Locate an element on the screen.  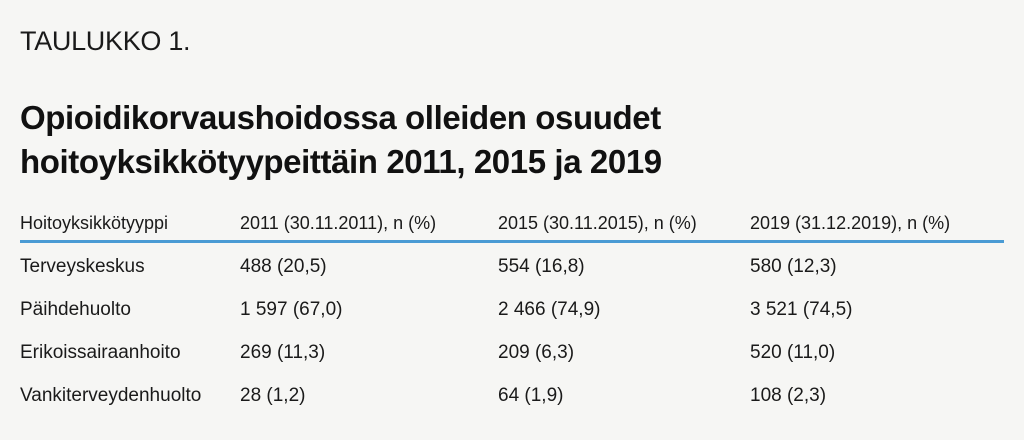
cell-2019: 520 (11,0) is located at coordinates (793, 352).